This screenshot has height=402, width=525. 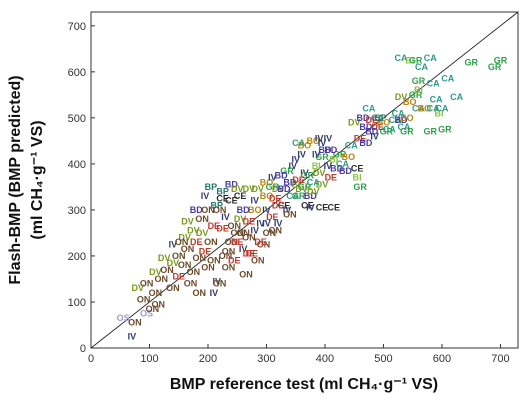 What do you see at coordinates (77, 211) in the screenshot?
I see `y-tick-label: 300` at bounding box center [77, 211].